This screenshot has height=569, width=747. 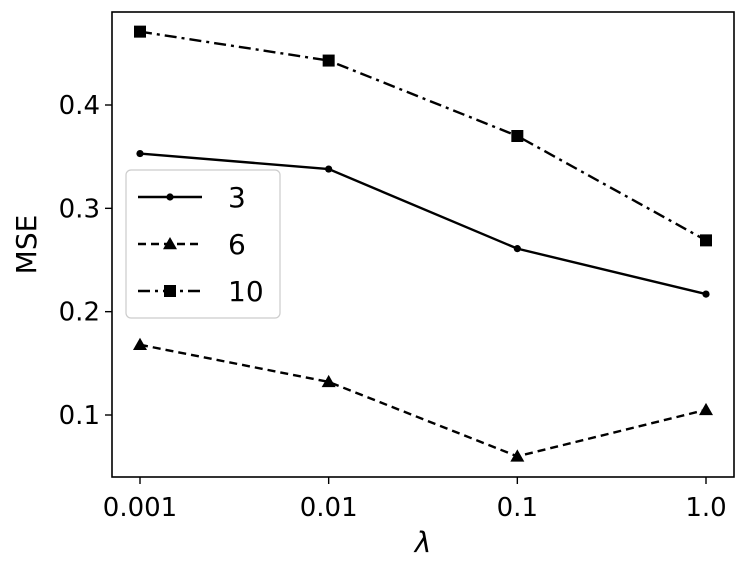 What do you see at coordinates (192, 244) in the screenshot?
I see `legend-item-6: 6` at bounding box center [192, 244].